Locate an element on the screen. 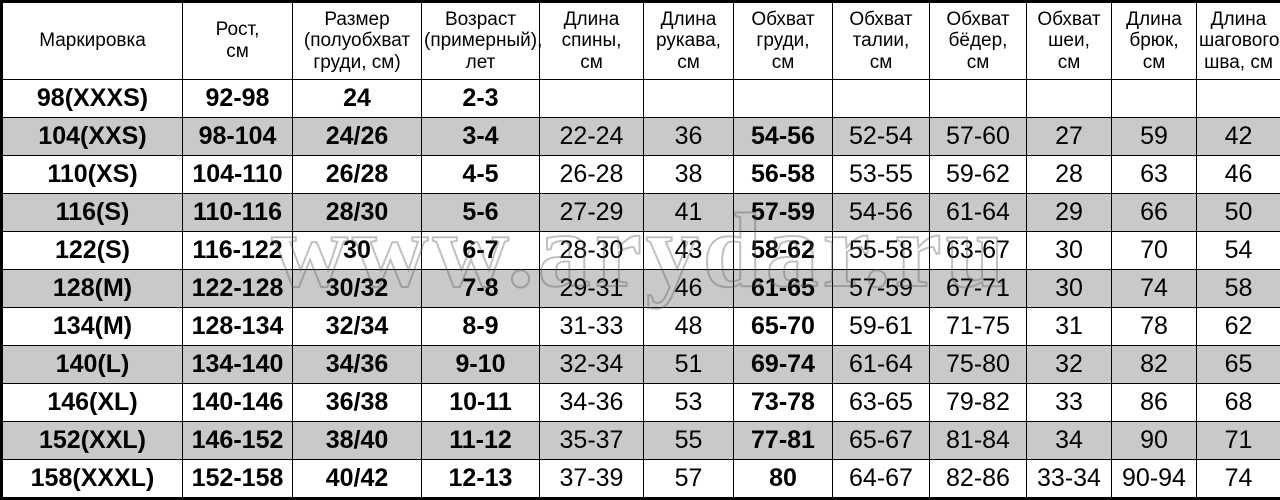 Image resolution: width=1280 pixels, height=500 pixels. measurement-cell: 75-80 is located at coordinates (978, 365).